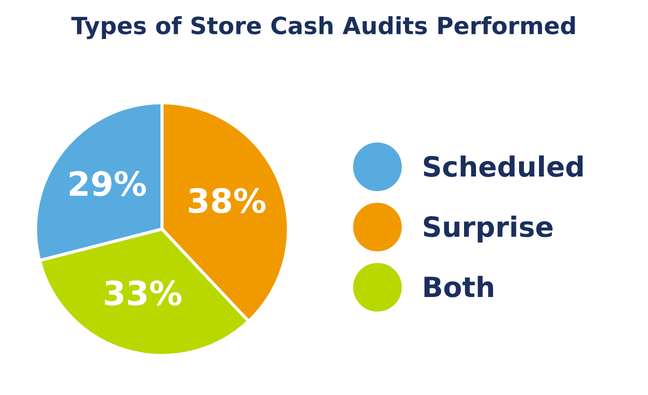 This screenshot has width=648, height=395. What do you see at coordinates (323, 28) in the screenshot?
I see `chart-title: Types of Store Cash Audits Performed` at bounding box center [323, 28].